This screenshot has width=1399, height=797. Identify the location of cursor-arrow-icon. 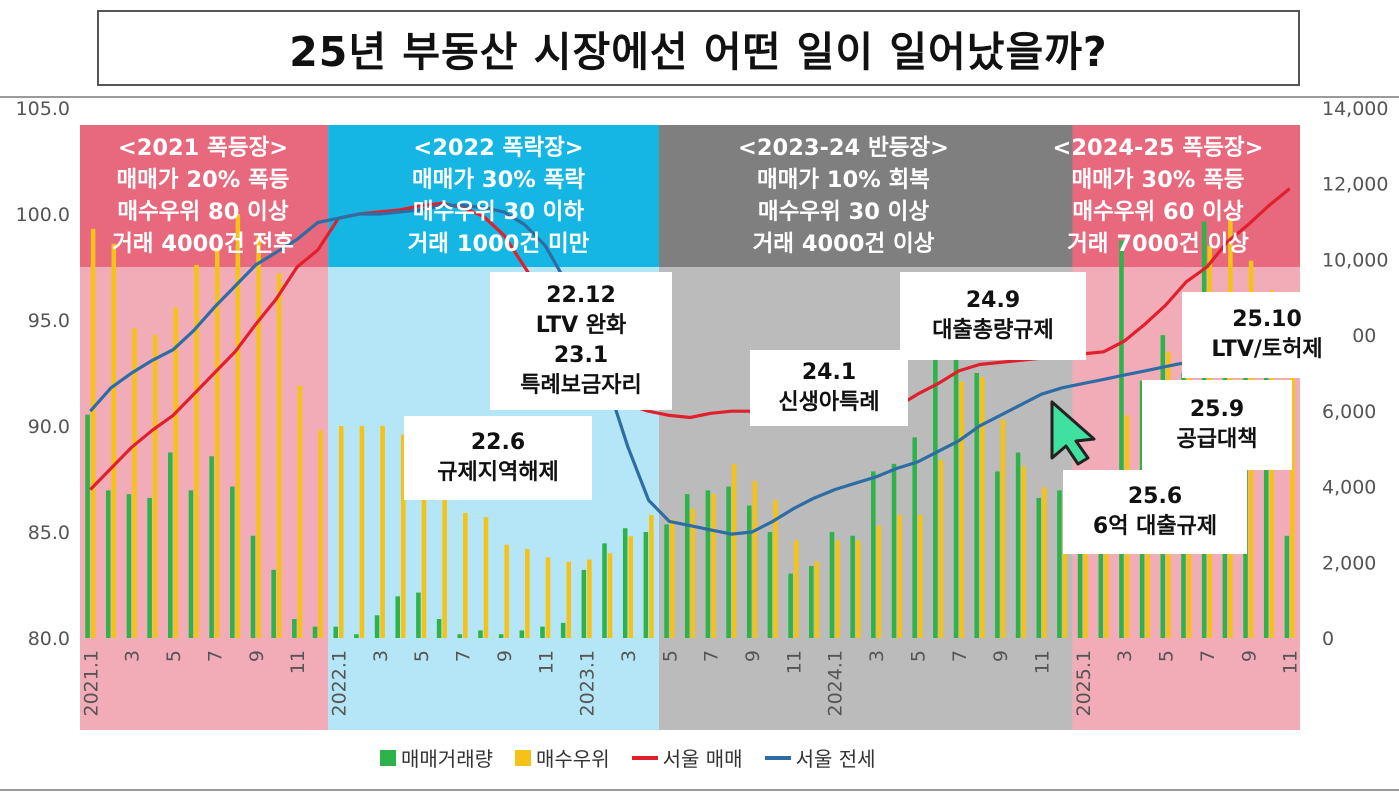
(1073, 433).